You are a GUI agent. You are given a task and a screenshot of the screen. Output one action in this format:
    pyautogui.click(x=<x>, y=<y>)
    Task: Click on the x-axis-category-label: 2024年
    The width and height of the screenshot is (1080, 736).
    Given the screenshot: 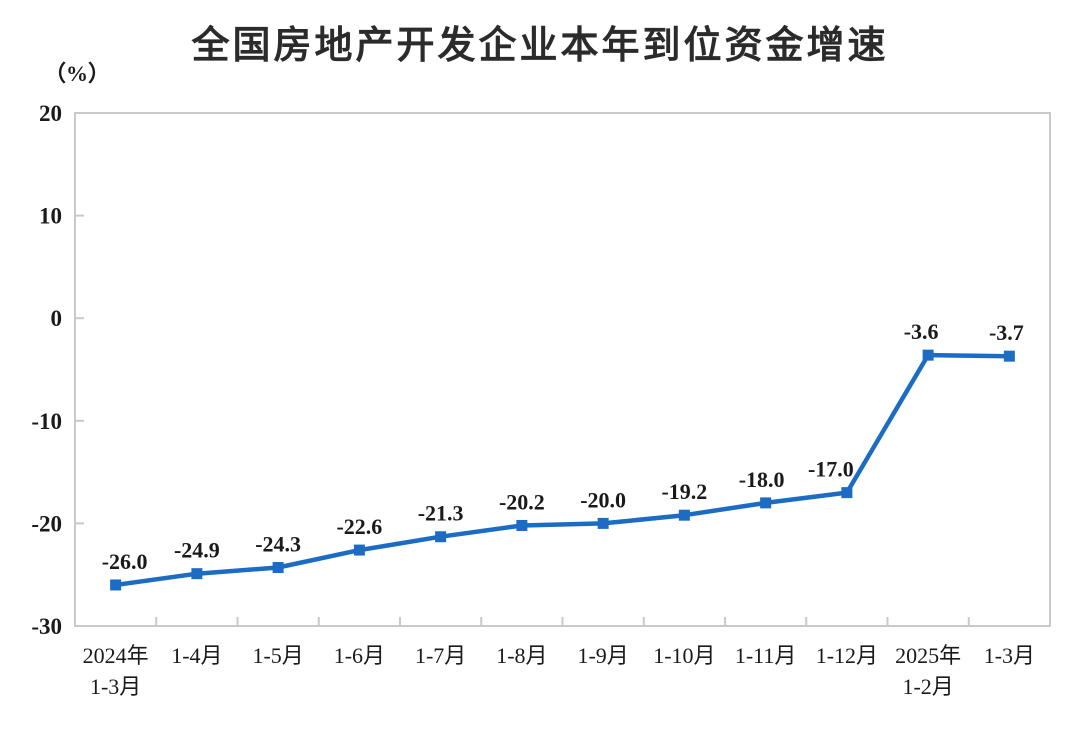 What is the action you would take?
    pyautogui.click(x=116, y=655)
    